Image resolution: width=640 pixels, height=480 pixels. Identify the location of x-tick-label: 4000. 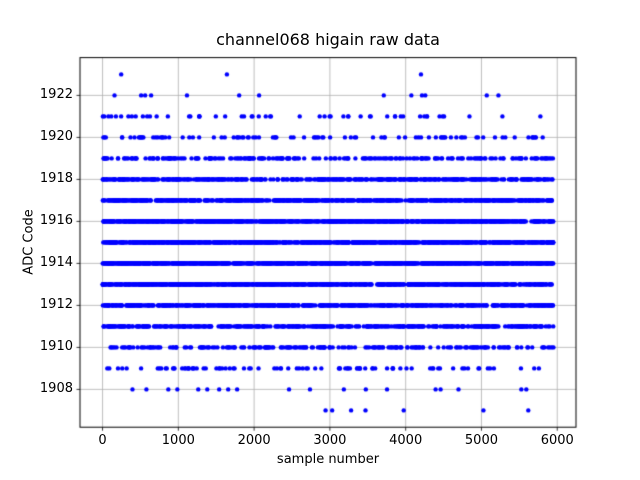
(406, 441).